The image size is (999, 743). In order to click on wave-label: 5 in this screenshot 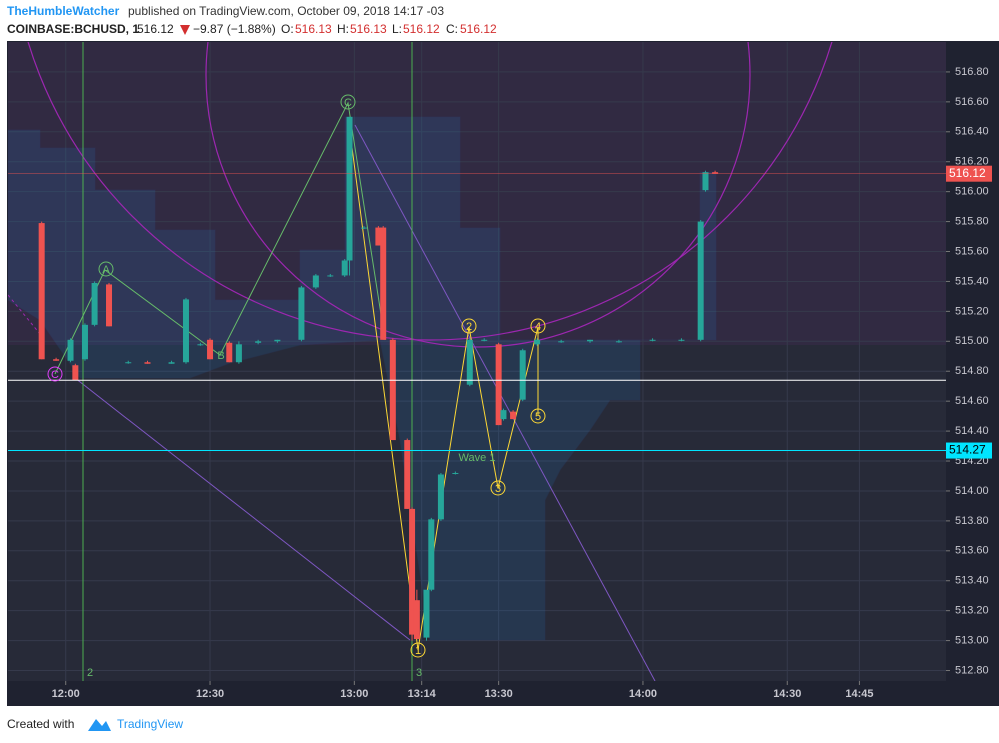, I will do `click(538, 417)`.